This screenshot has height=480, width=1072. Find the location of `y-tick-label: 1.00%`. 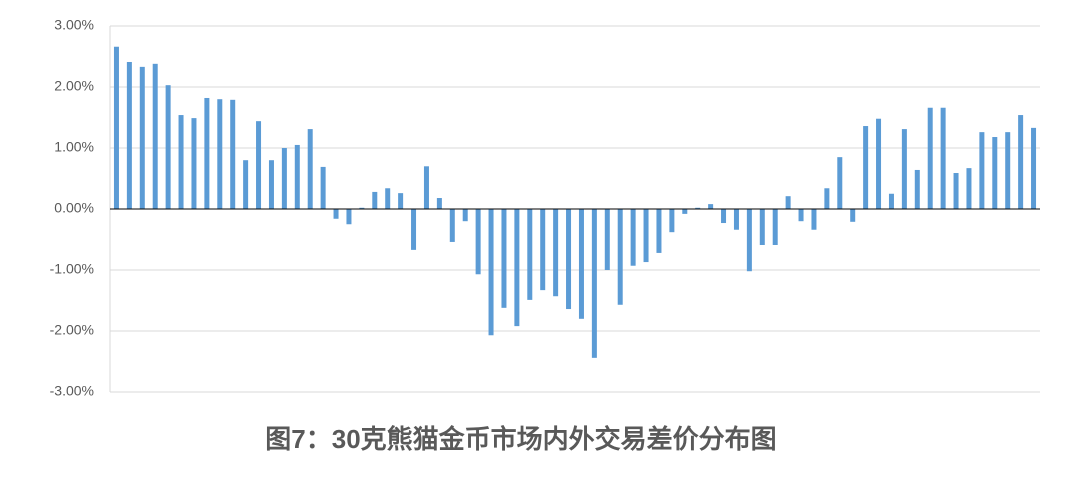

y-tick-label: 1.00% is located at coordinates (74, 147).